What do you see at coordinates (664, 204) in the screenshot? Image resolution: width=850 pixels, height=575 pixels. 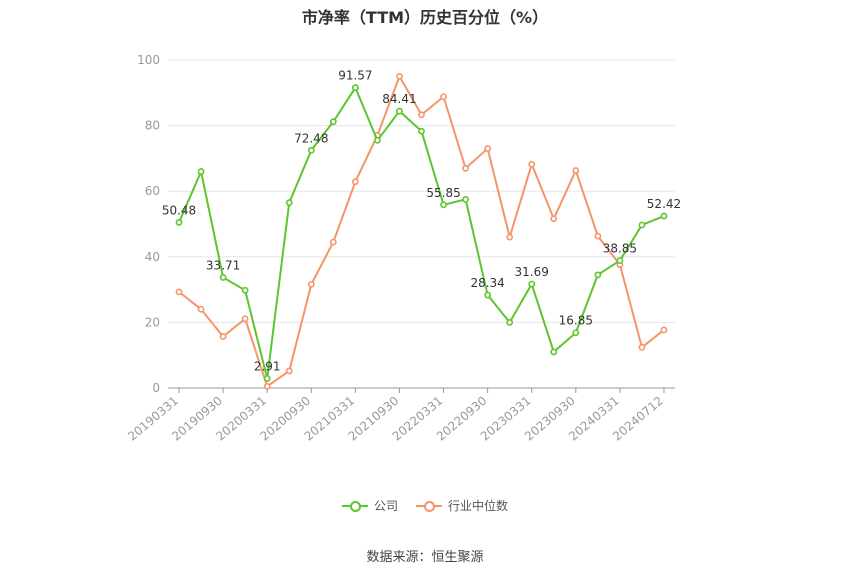 I see `data-label: 52.42` at bounding box center [664, 204].